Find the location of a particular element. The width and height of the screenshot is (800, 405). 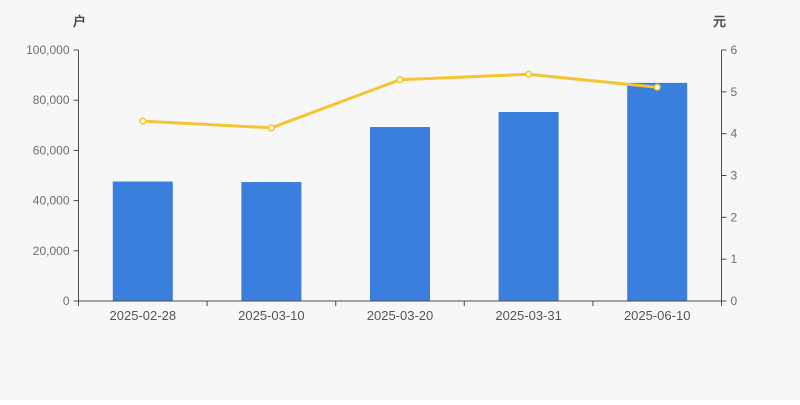

right-axis-tick-label: 1 is located at coordinates (734, 259).